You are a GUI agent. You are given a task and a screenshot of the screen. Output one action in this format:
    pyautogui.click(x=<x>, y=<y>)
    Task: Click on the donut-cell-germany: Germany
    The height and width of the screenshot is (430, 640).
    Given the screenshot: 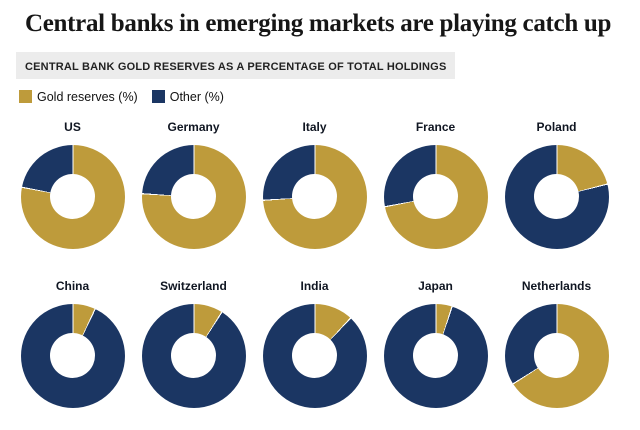 What is the action you would take?
    pyautogui.click(x=193, y=184)
    